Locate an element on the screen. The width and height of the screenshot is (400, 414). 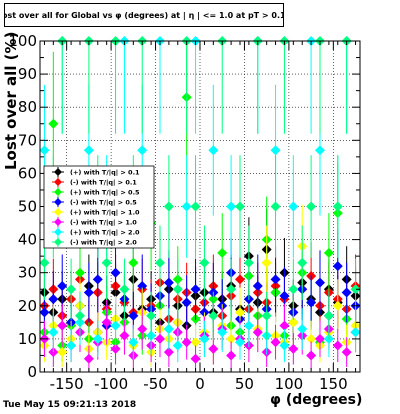
y-tick-label: 10 is located at coordinates (27, 339).